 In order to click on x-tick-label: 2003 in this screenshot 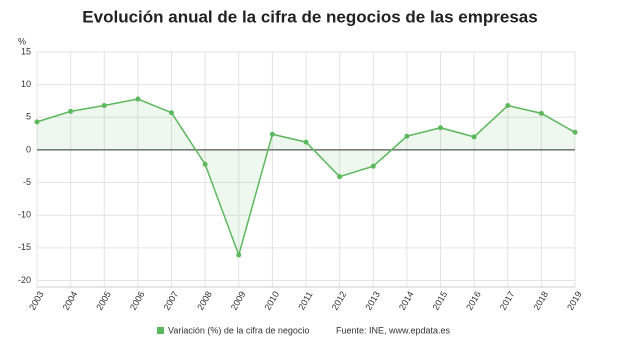, I will do `click(36, 301)`.